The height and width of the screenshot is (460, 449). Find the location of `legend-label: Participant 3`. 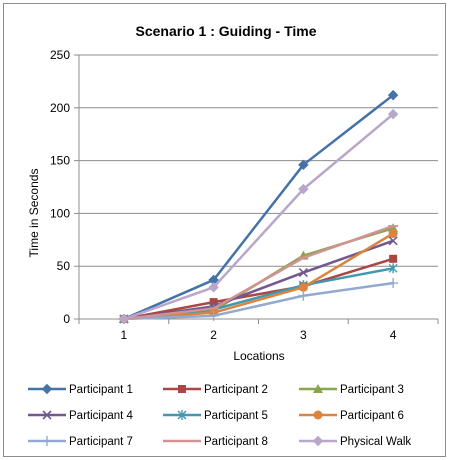

legend-label: Participant 3 is located at coordinates (372, 390).